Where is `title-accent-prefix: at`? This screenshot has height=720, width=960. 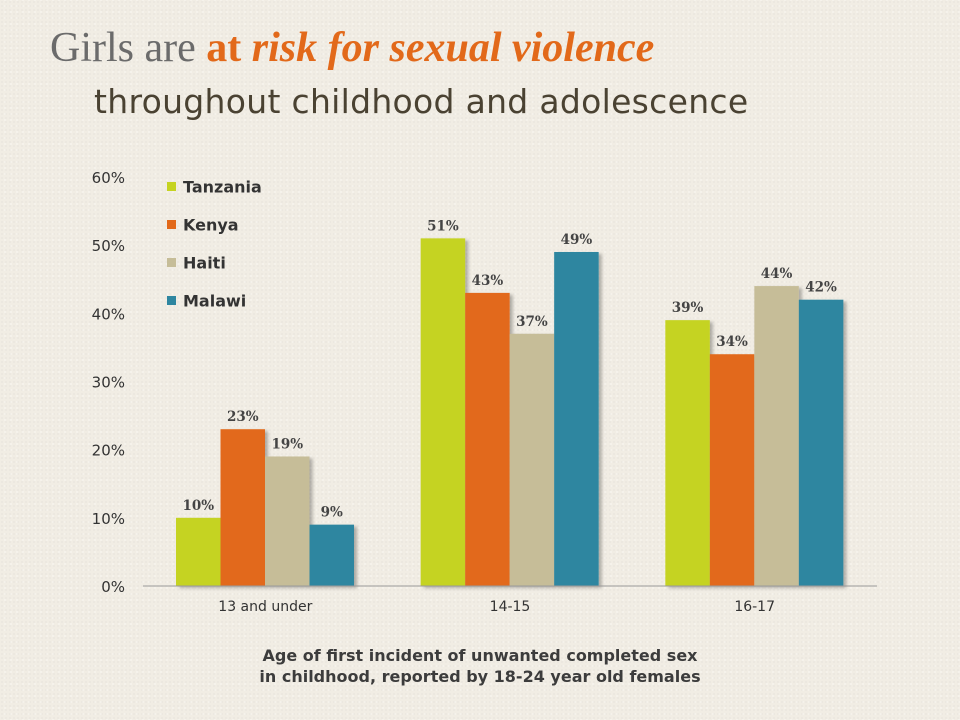
title-accent-prefix: at is located at coordinates (229, 48).